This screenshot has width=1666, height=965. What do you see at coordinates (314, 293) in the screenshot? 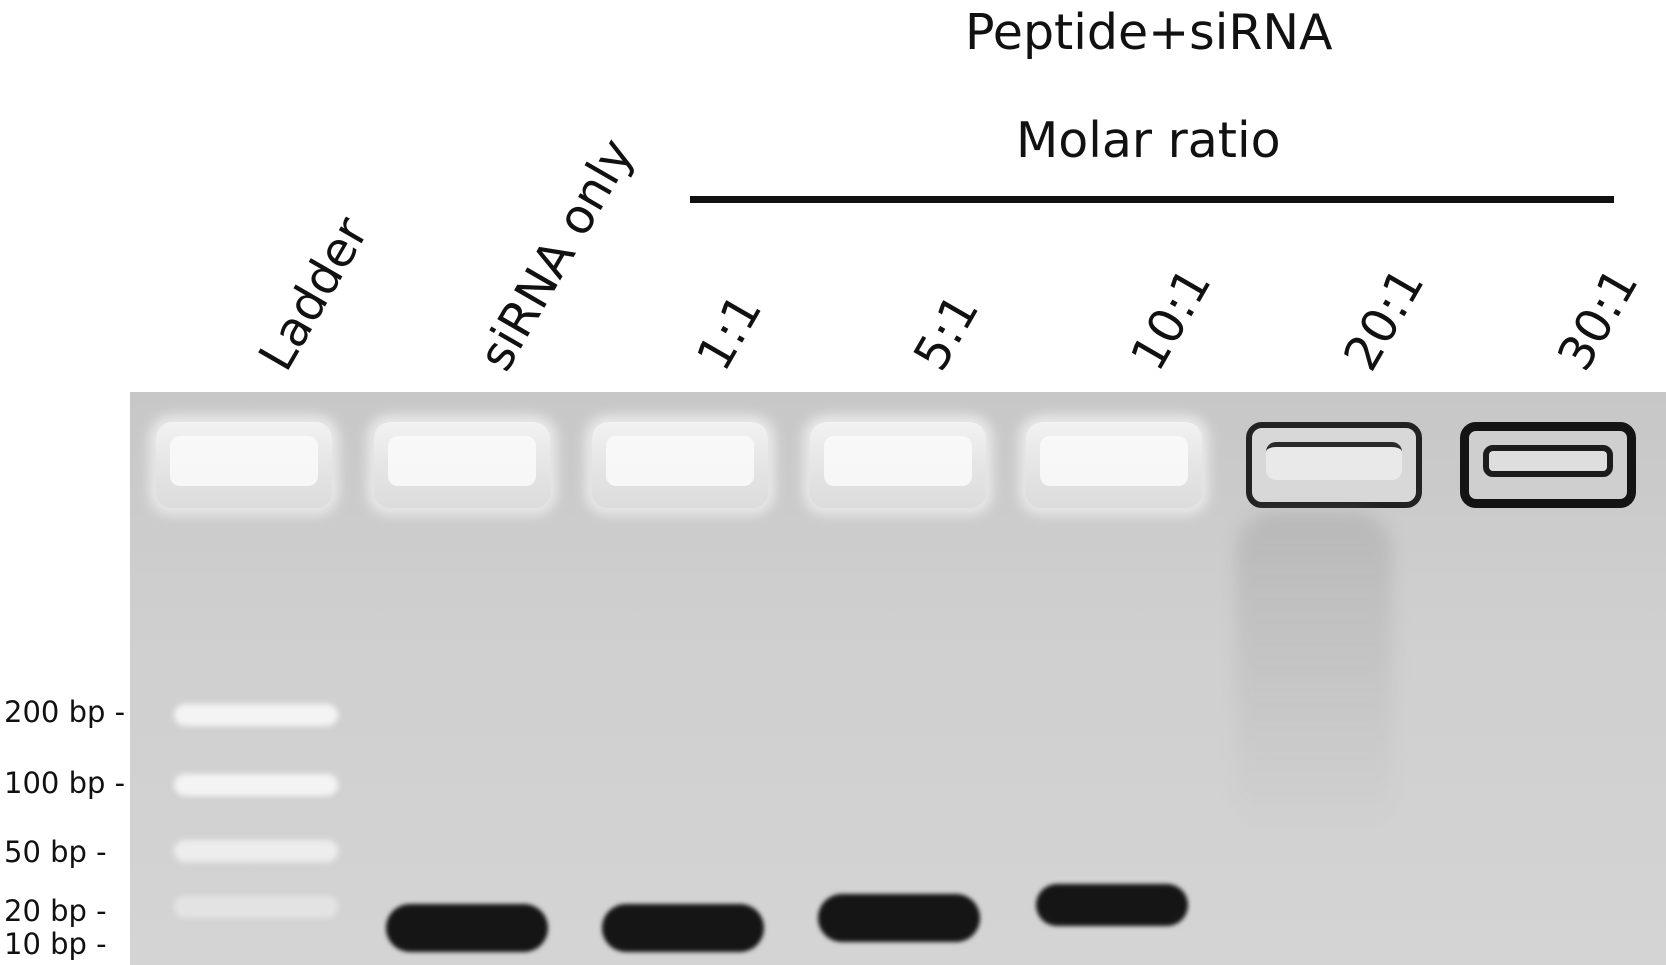
I see `lane-label-ladder: Ladder` at bounding box center [314, 293].